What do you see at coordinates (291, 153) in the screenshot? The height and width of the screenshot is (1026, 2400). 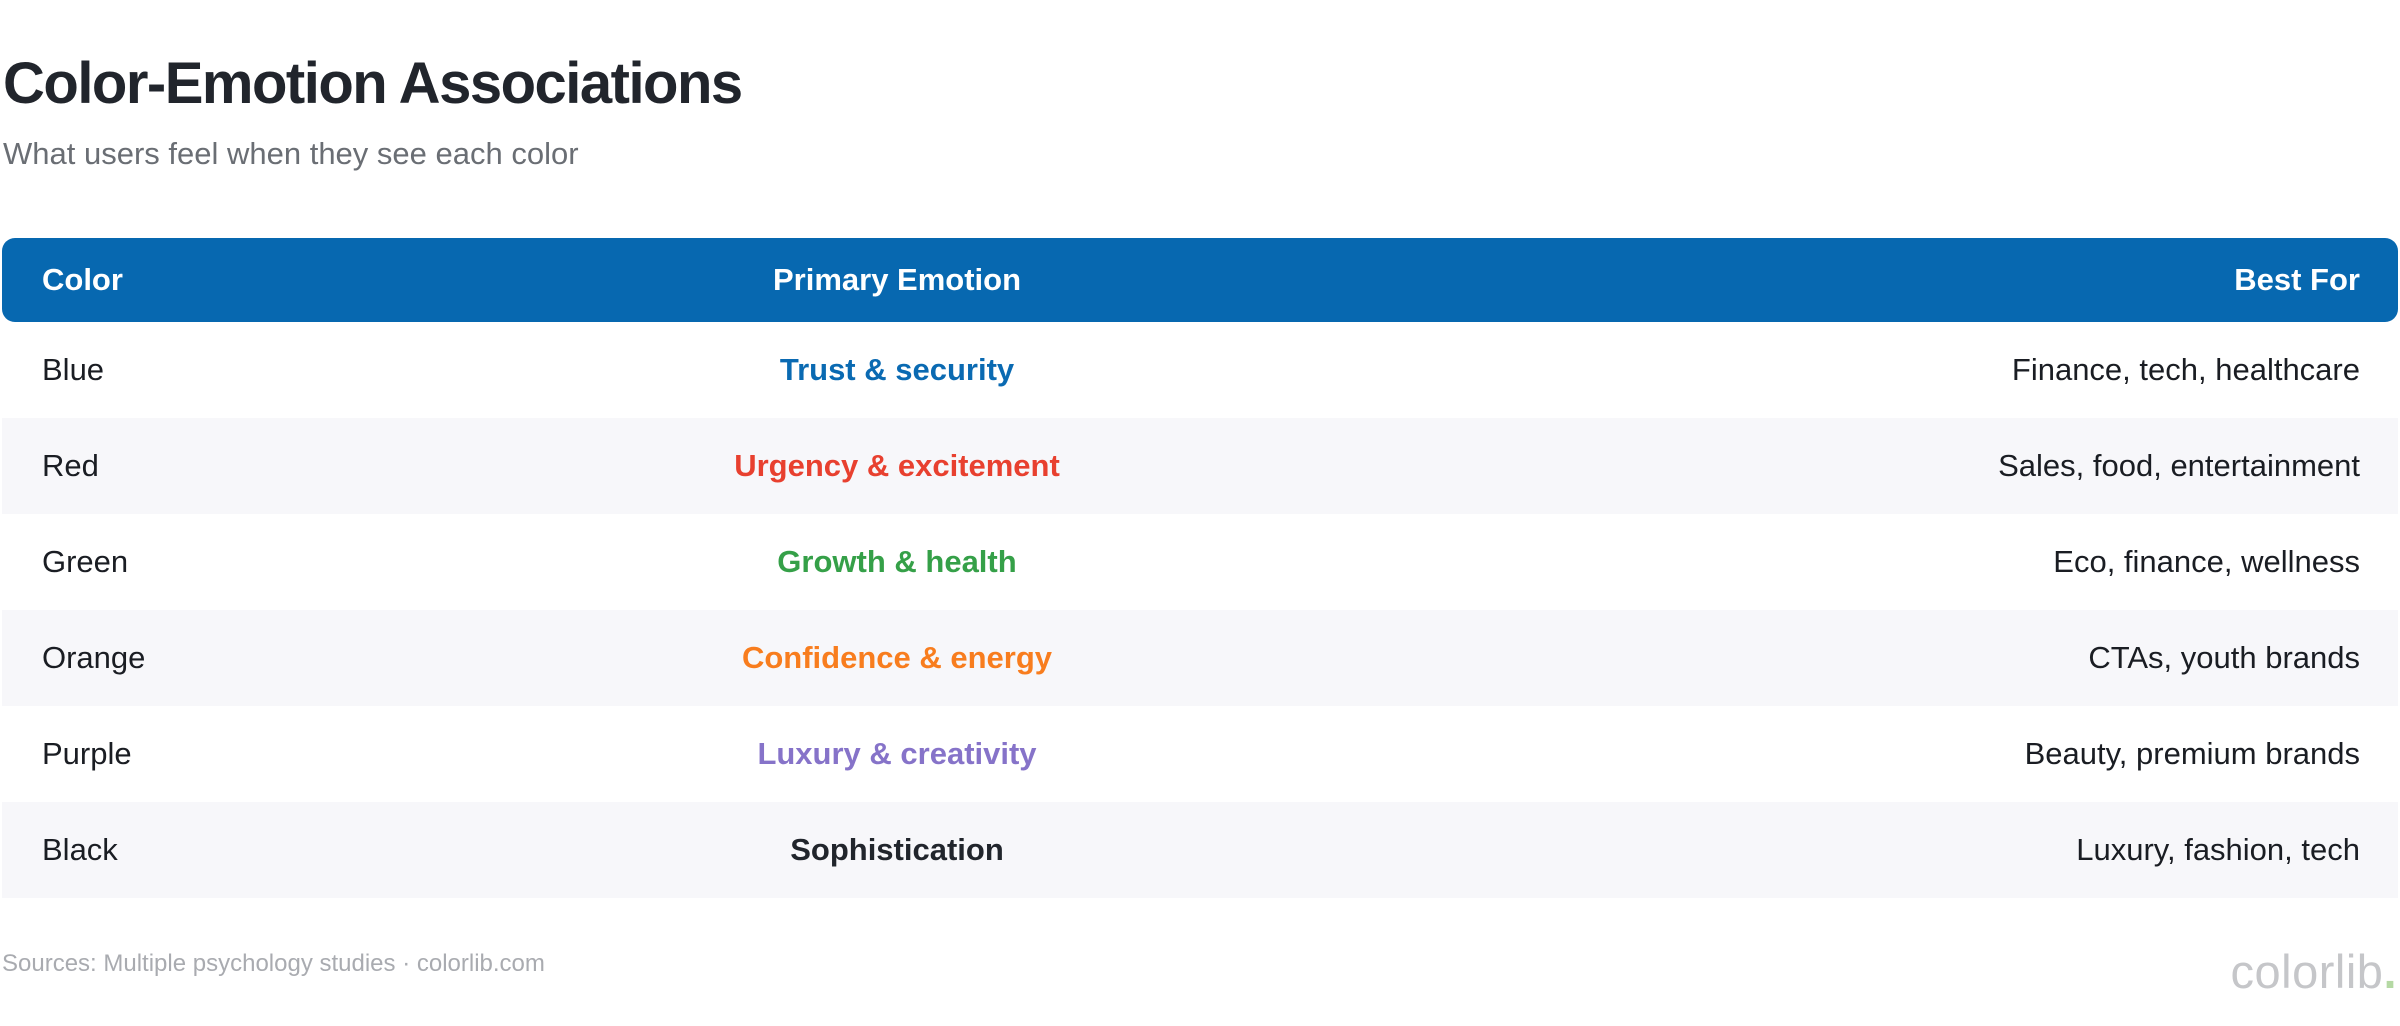 I see `page-subtitle: What users feel when they see each color` at bounding box center [291, 153].